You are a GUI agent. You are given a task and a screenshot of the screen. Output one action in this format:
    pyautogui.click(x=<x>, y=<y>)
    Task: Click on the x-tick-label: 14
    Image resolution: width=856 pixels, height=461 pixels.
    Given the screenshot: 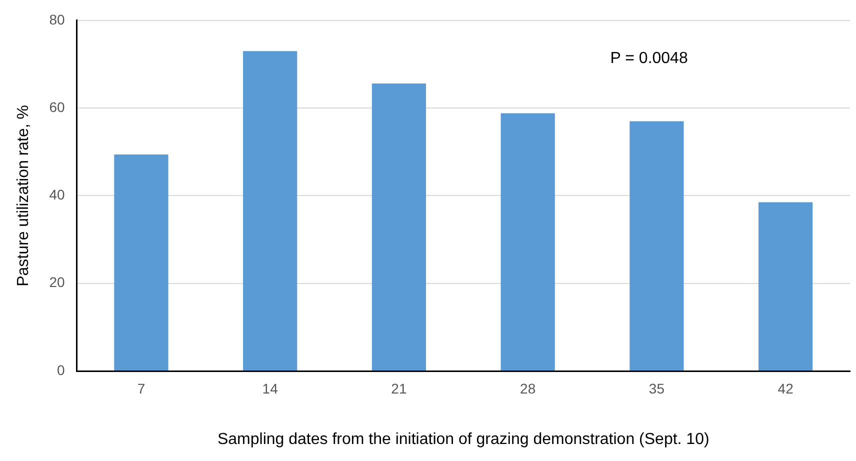 What is the action you would take?
    pyautogui.click(x=270, y=388)
    